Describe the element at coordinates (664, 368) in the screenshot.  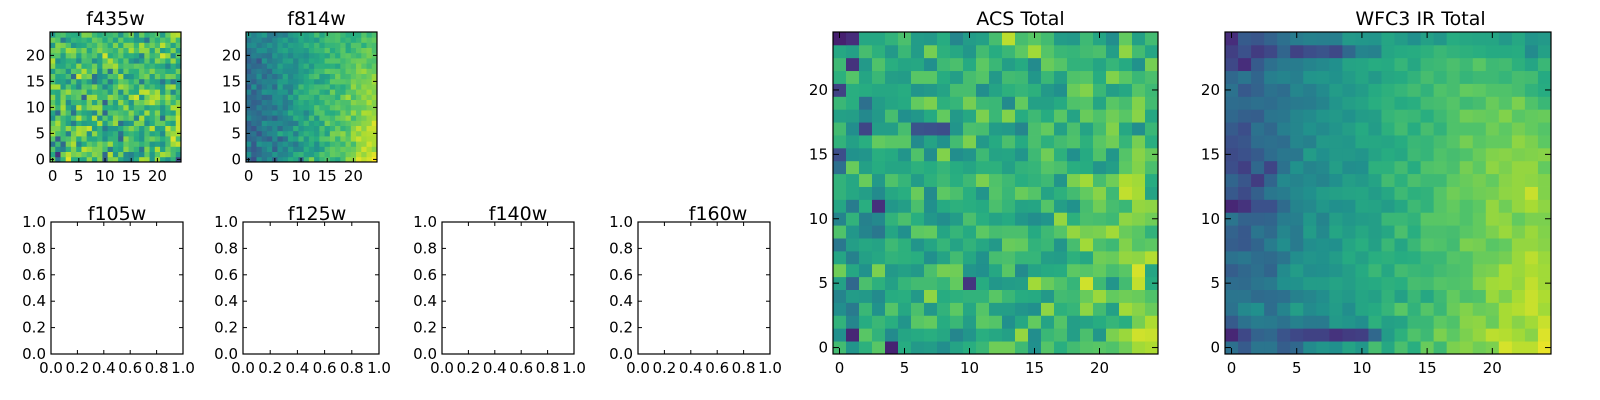
I see `f160w-xtick-label: 0.2` at that location.